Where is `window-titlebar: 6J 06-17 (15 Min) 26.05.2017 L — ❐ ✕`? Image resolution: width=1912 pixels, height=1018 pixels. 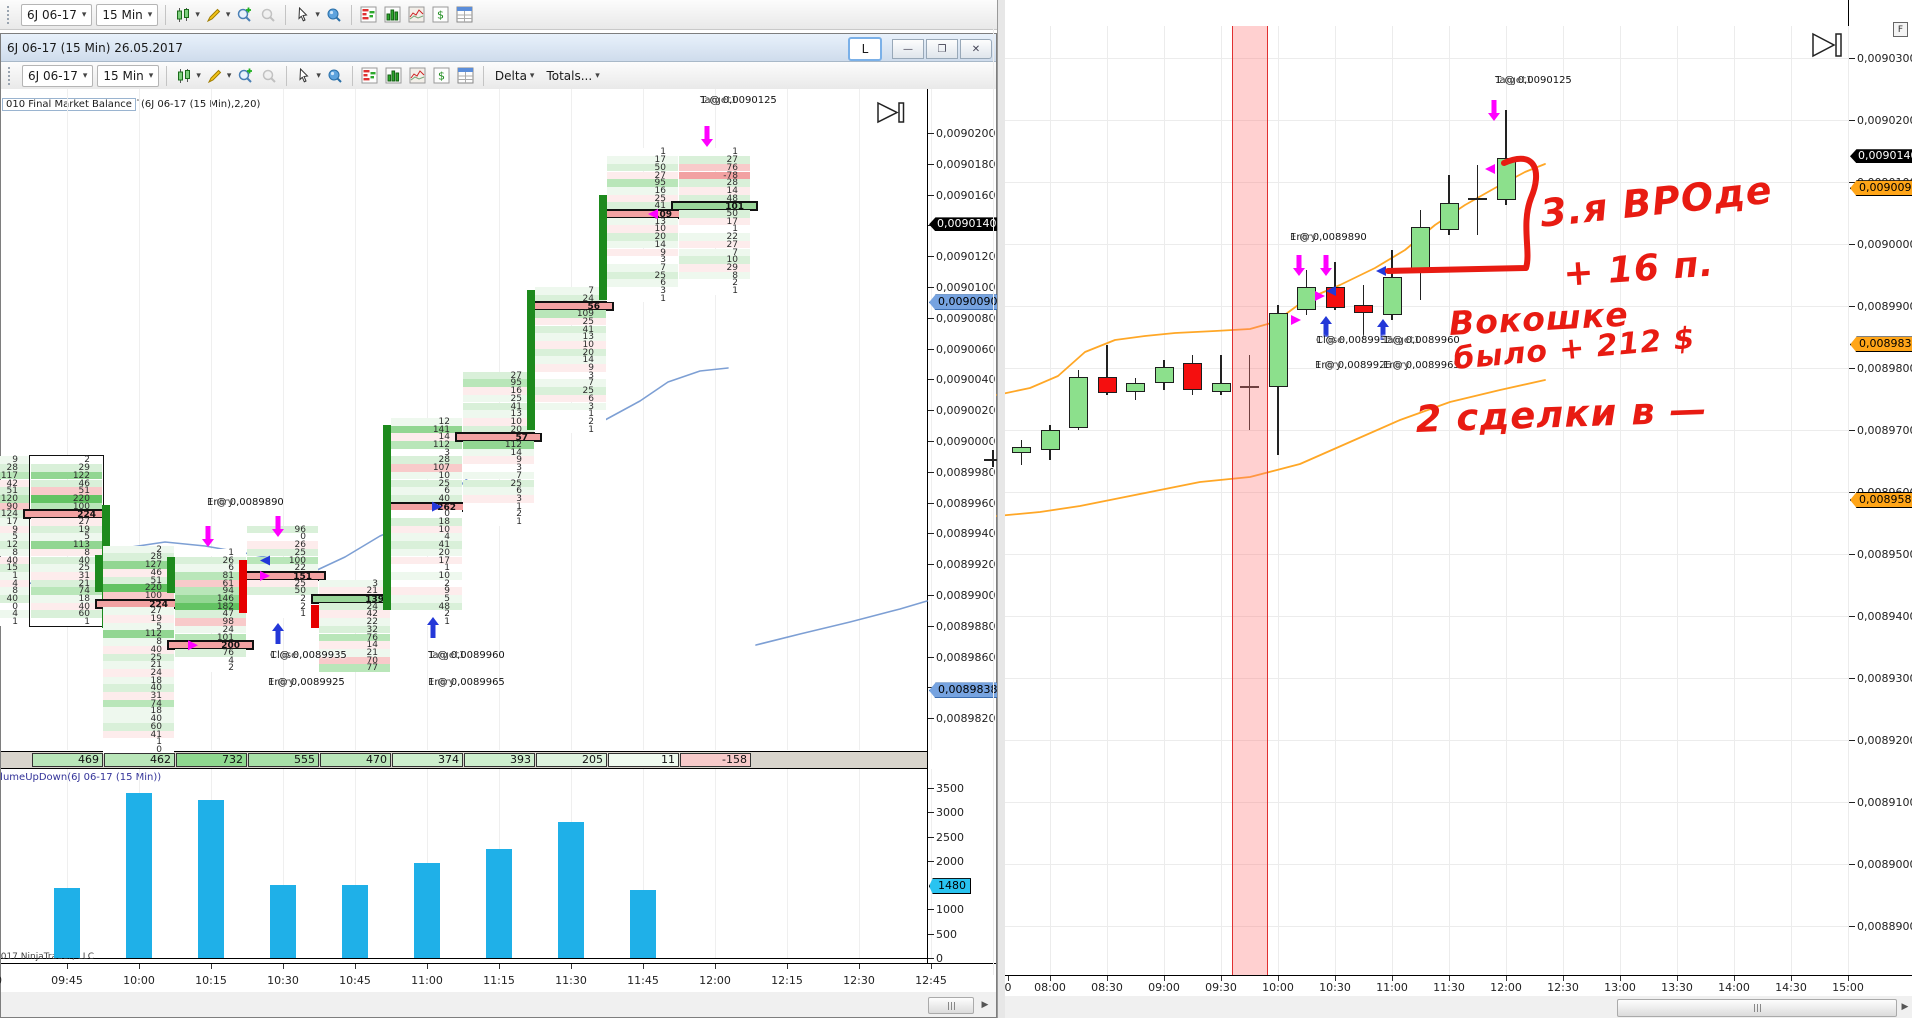
window-titlebar: 6J 06-17 (15 Min) 26.05.2017 L — ❐ ✕ is located at coordinates (498, 48).